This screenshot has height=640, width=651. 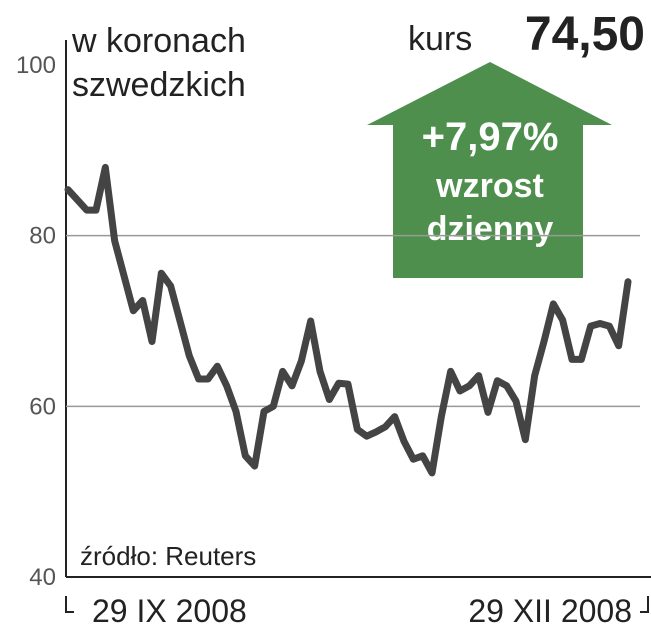 I want to click on change: +7,97%, so click(x=490, y=137).